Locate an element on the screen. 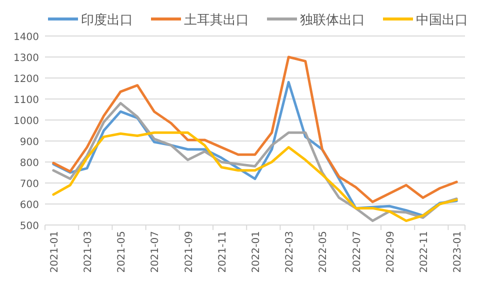  legend-label: 中国出口 is located at coordinates (442, 20).